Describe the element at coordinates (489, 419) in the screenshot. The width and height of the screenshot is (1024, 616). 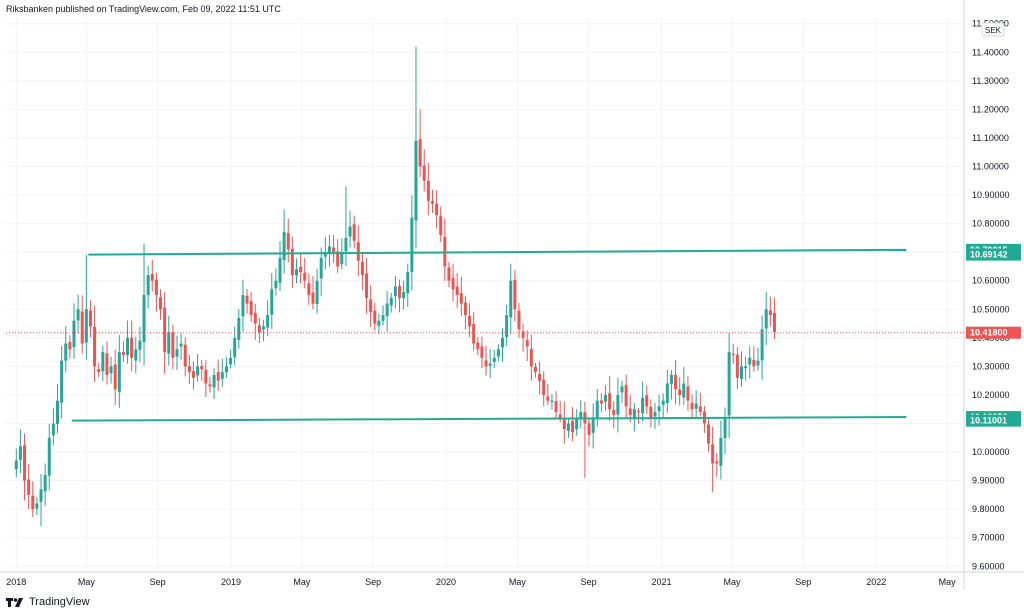
I see `trend-line-support` at that location.